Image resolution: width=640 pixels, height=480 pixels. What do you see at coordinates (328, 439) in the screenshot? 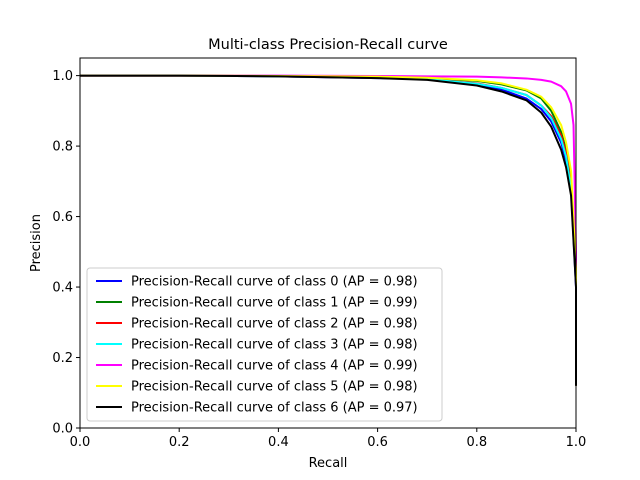
I see `x-axis-ticks: 0.0 0.2 0.4 0.6 0.8 1.0` at bounding box center [328, 439].